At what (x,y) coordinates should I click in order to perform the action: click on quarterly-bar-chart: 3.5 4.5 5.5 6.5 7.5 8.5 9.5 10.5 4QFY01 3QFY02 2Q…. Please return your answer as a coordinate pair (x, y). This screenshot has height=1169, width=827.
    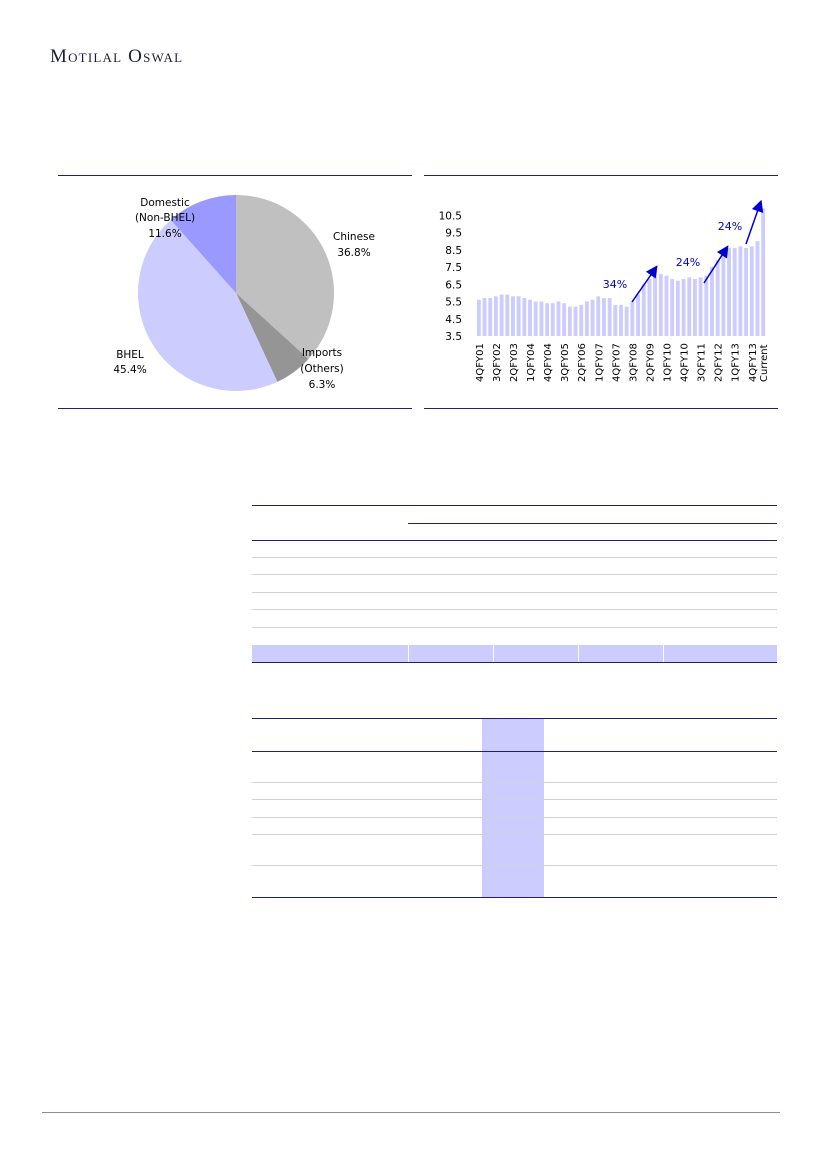
    Looking at the image, I should click on (601, 292).